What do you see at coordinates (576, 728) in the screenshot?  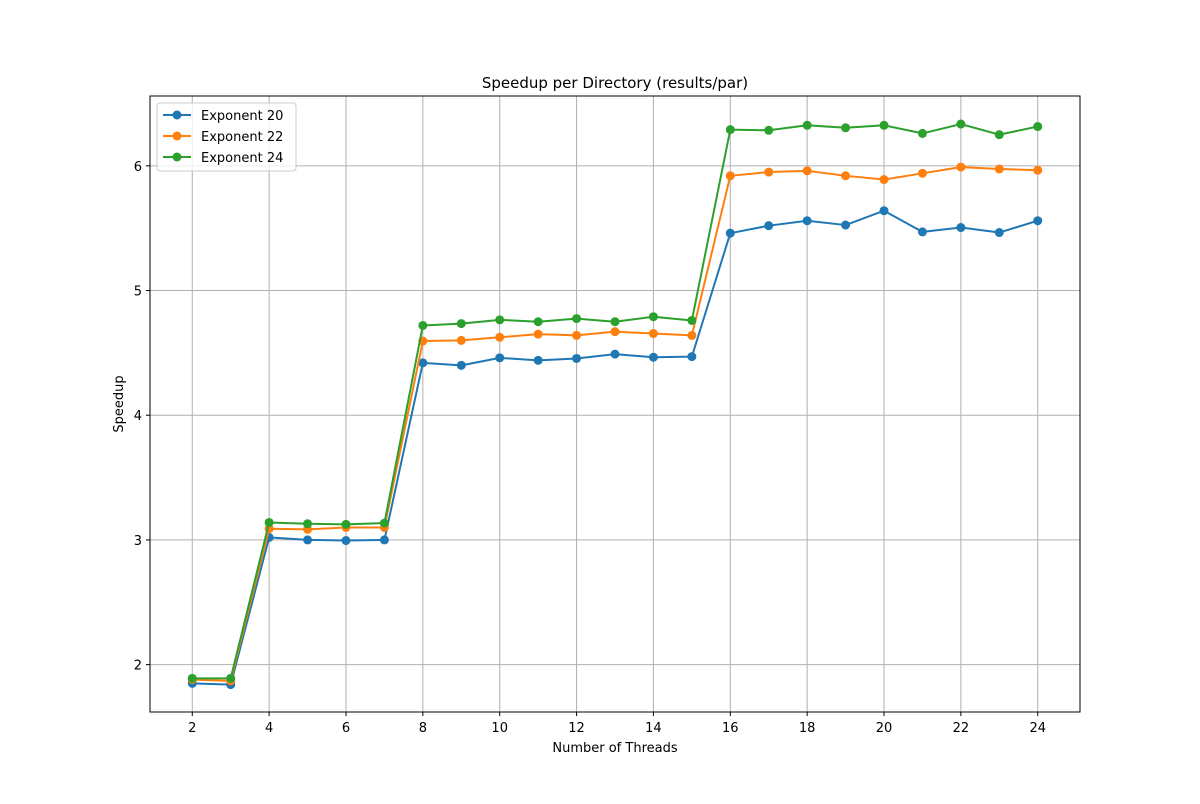 I see `x-tick-label: 12` at bounding box center [576, 728].